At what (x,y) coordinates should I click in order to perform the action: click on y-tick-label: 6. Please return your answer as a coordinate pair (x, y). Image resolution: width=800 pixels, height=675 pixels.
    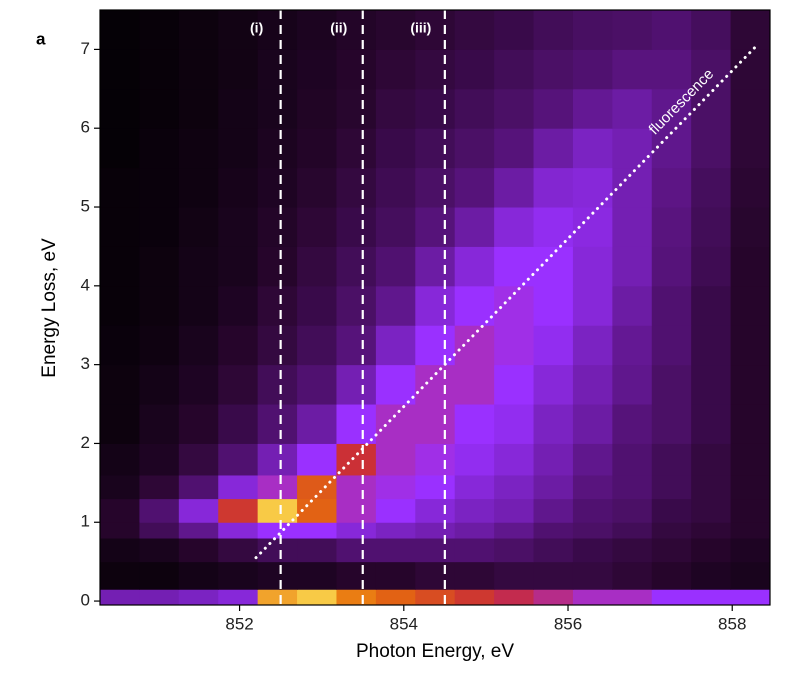
    Looking at the image, I should click on (85, 127).